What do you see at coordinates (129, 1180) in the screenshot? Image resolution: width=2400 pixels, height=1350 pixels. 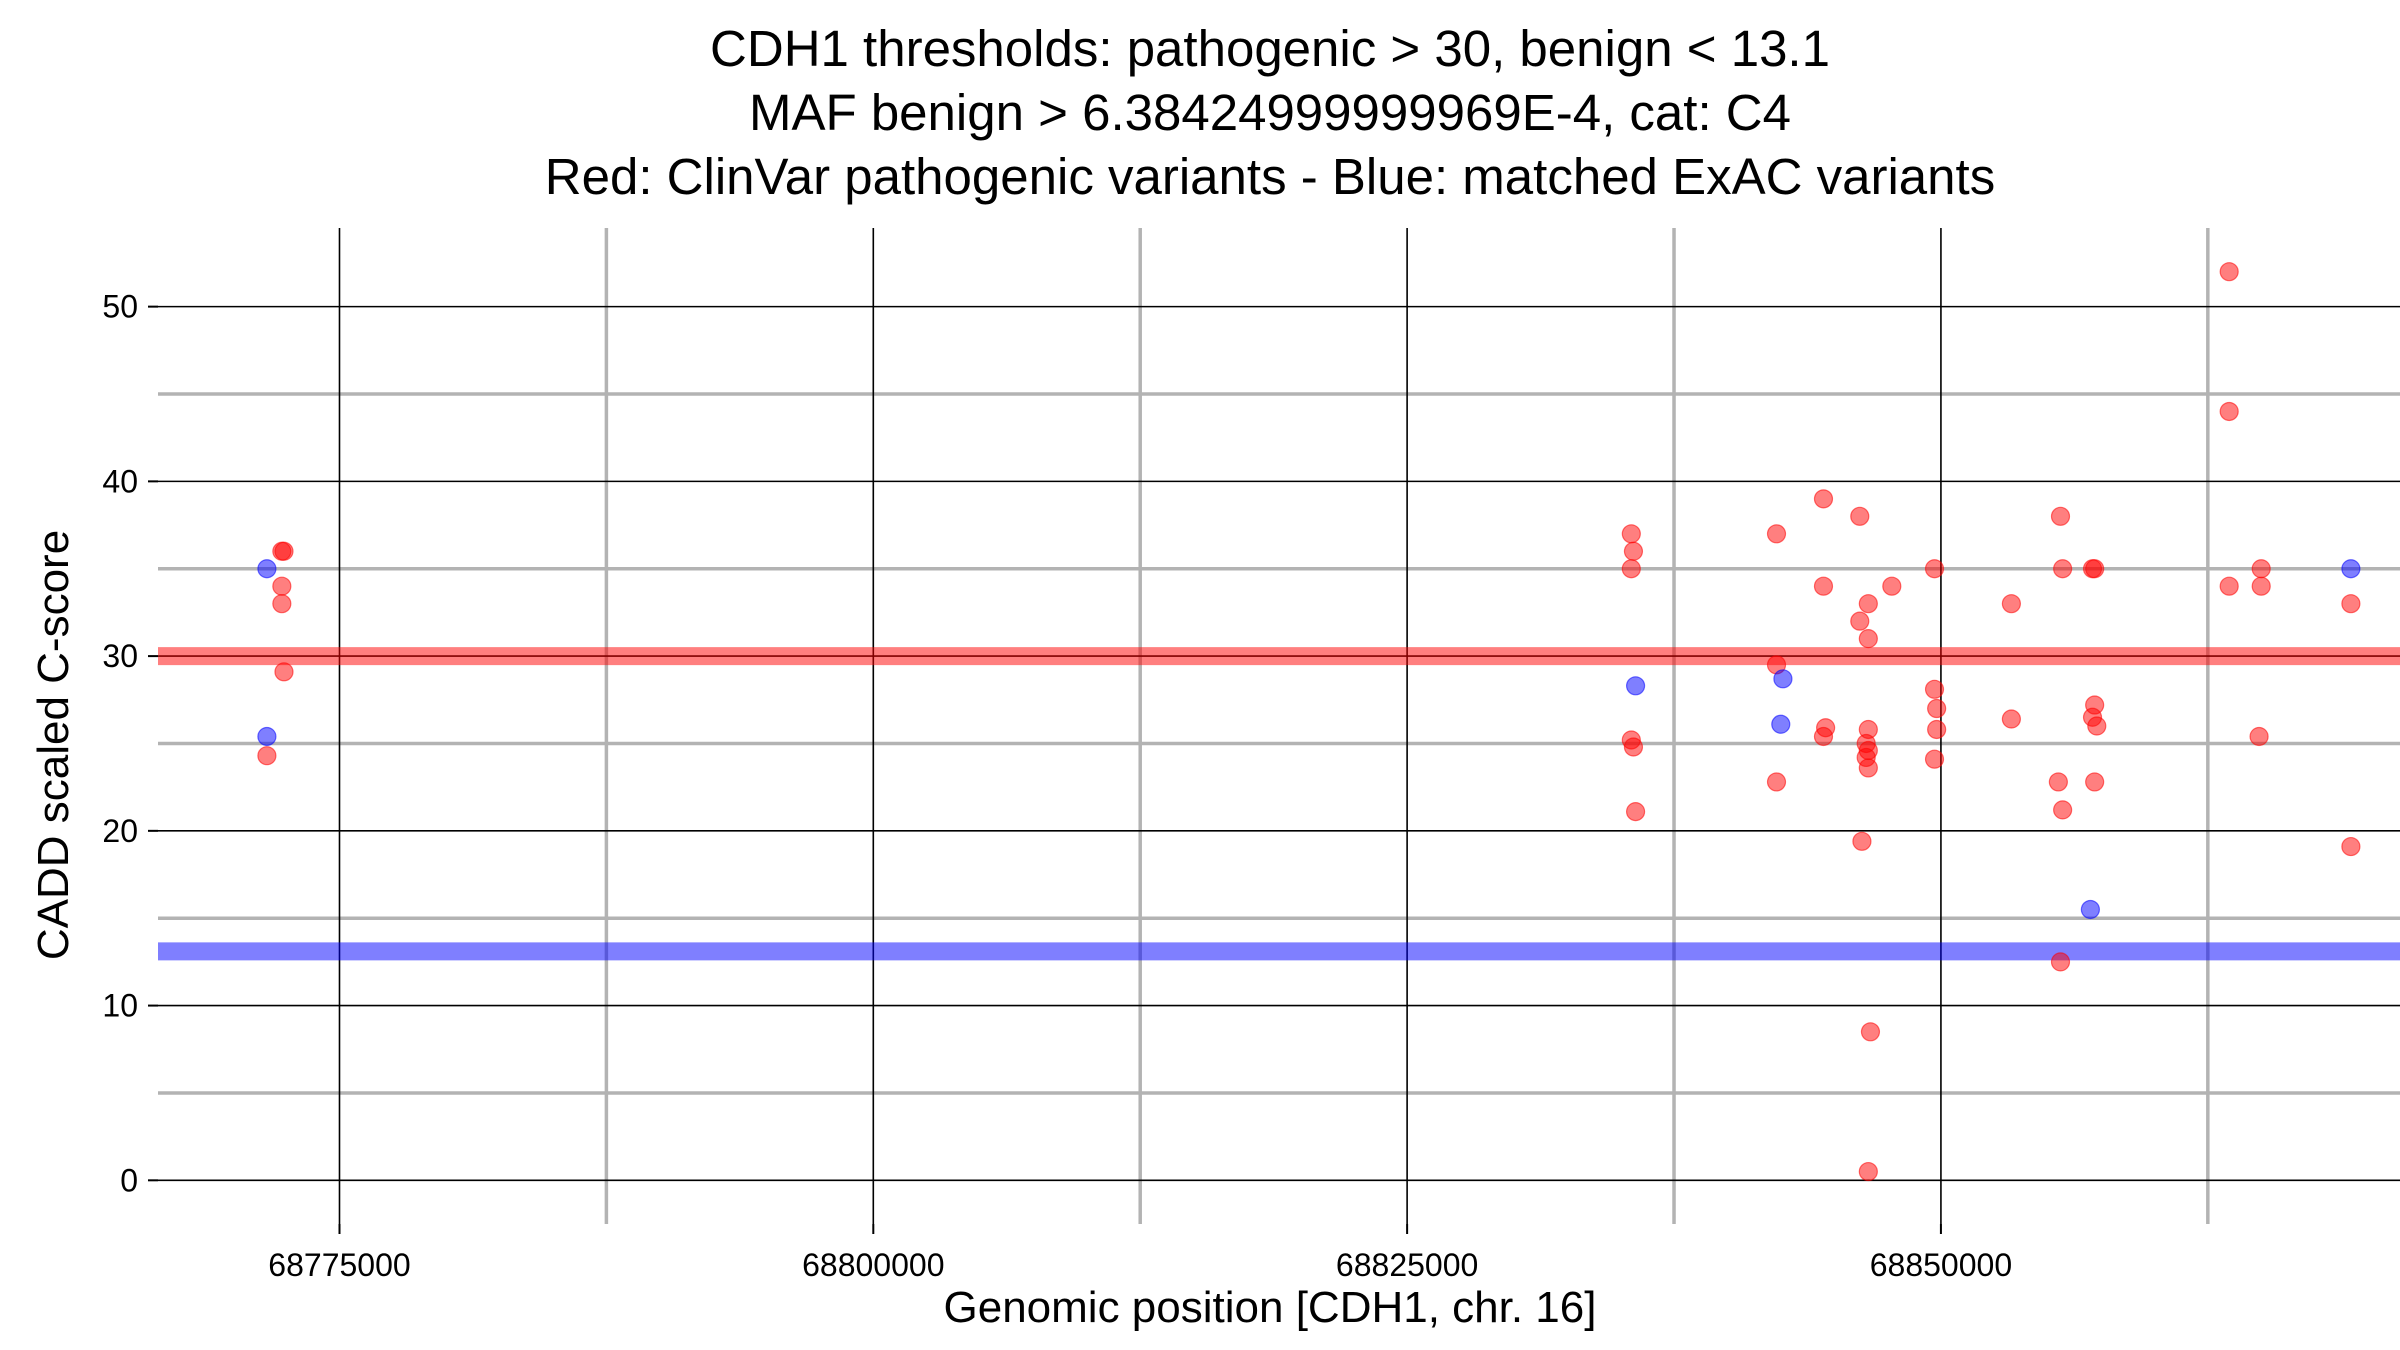 I see `y-tick-label: 0` at bounding box center [129, 1180].